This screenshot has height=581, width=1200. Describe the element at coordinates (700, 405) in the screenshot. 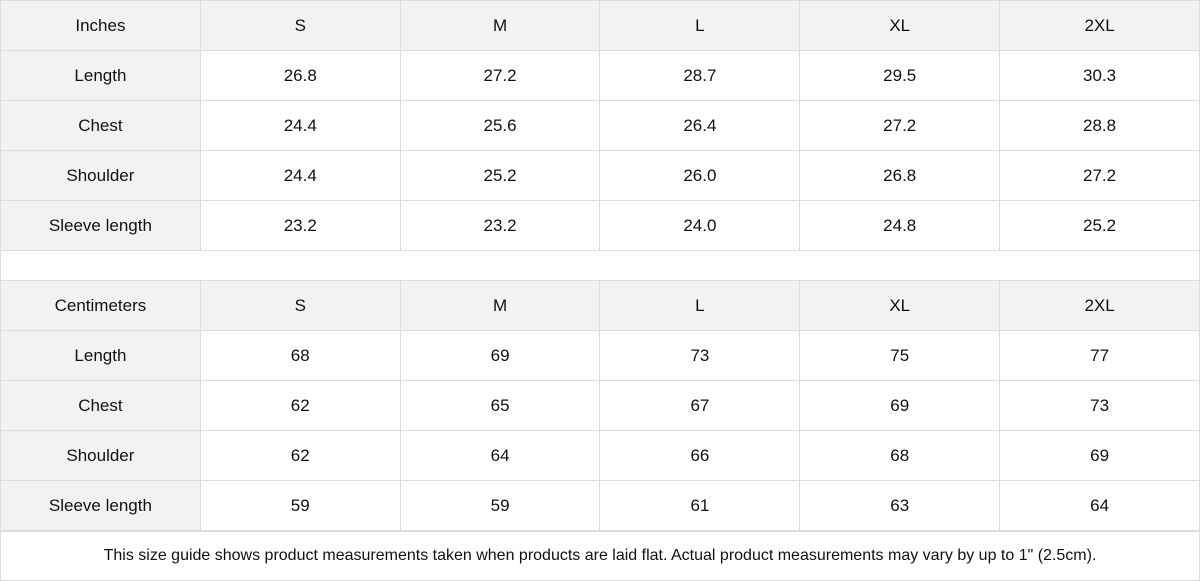

I see `measurement-cell: 67` at that location.